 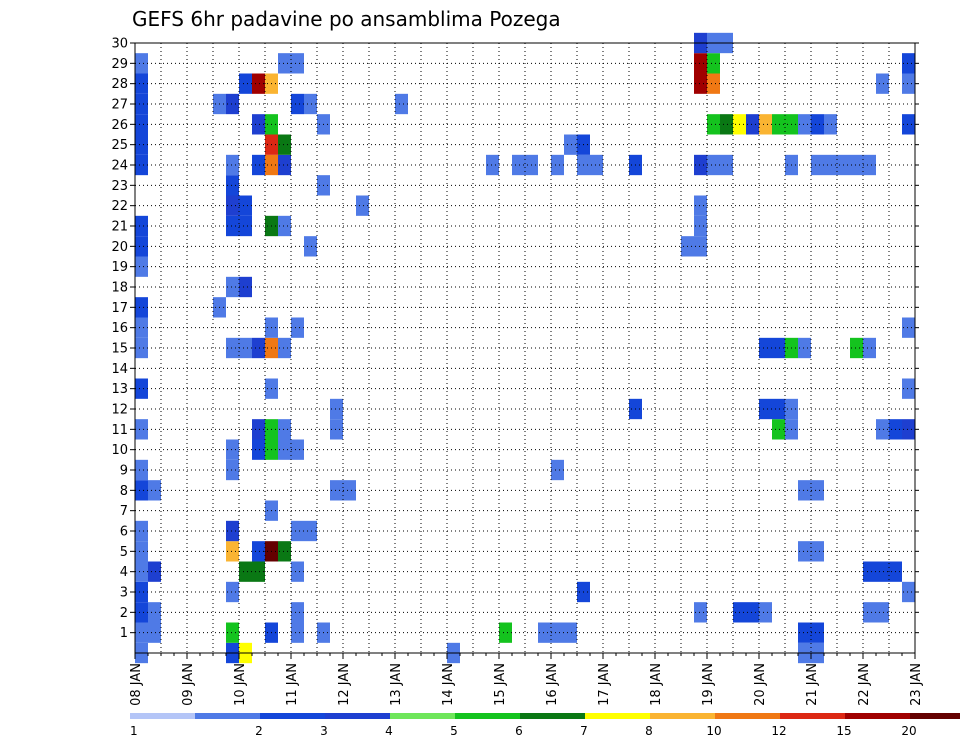 What do you see at coordinates (124, 552) in the screenshot?
I see `y-tick-label: 5` at bounding box center [124, 552].